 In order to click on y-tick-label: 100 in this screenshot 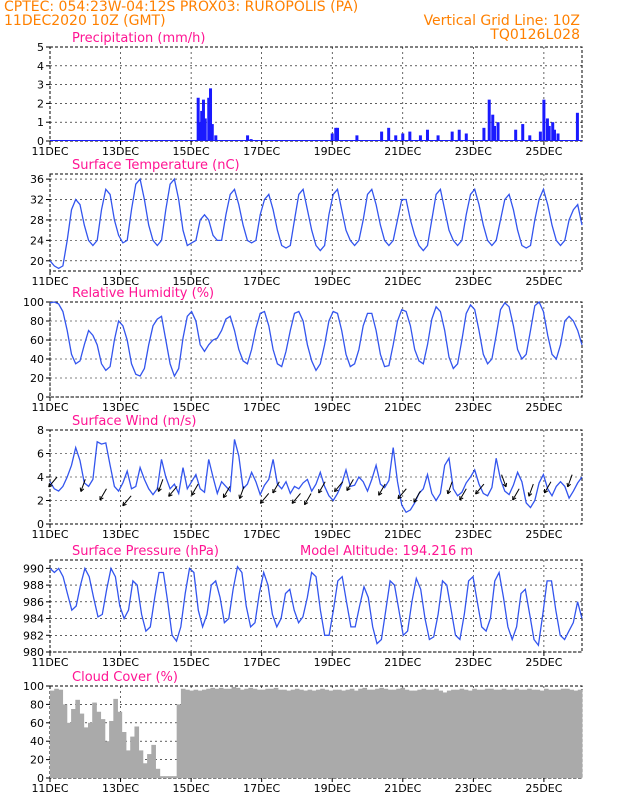, I will do `click(33, 686)`.